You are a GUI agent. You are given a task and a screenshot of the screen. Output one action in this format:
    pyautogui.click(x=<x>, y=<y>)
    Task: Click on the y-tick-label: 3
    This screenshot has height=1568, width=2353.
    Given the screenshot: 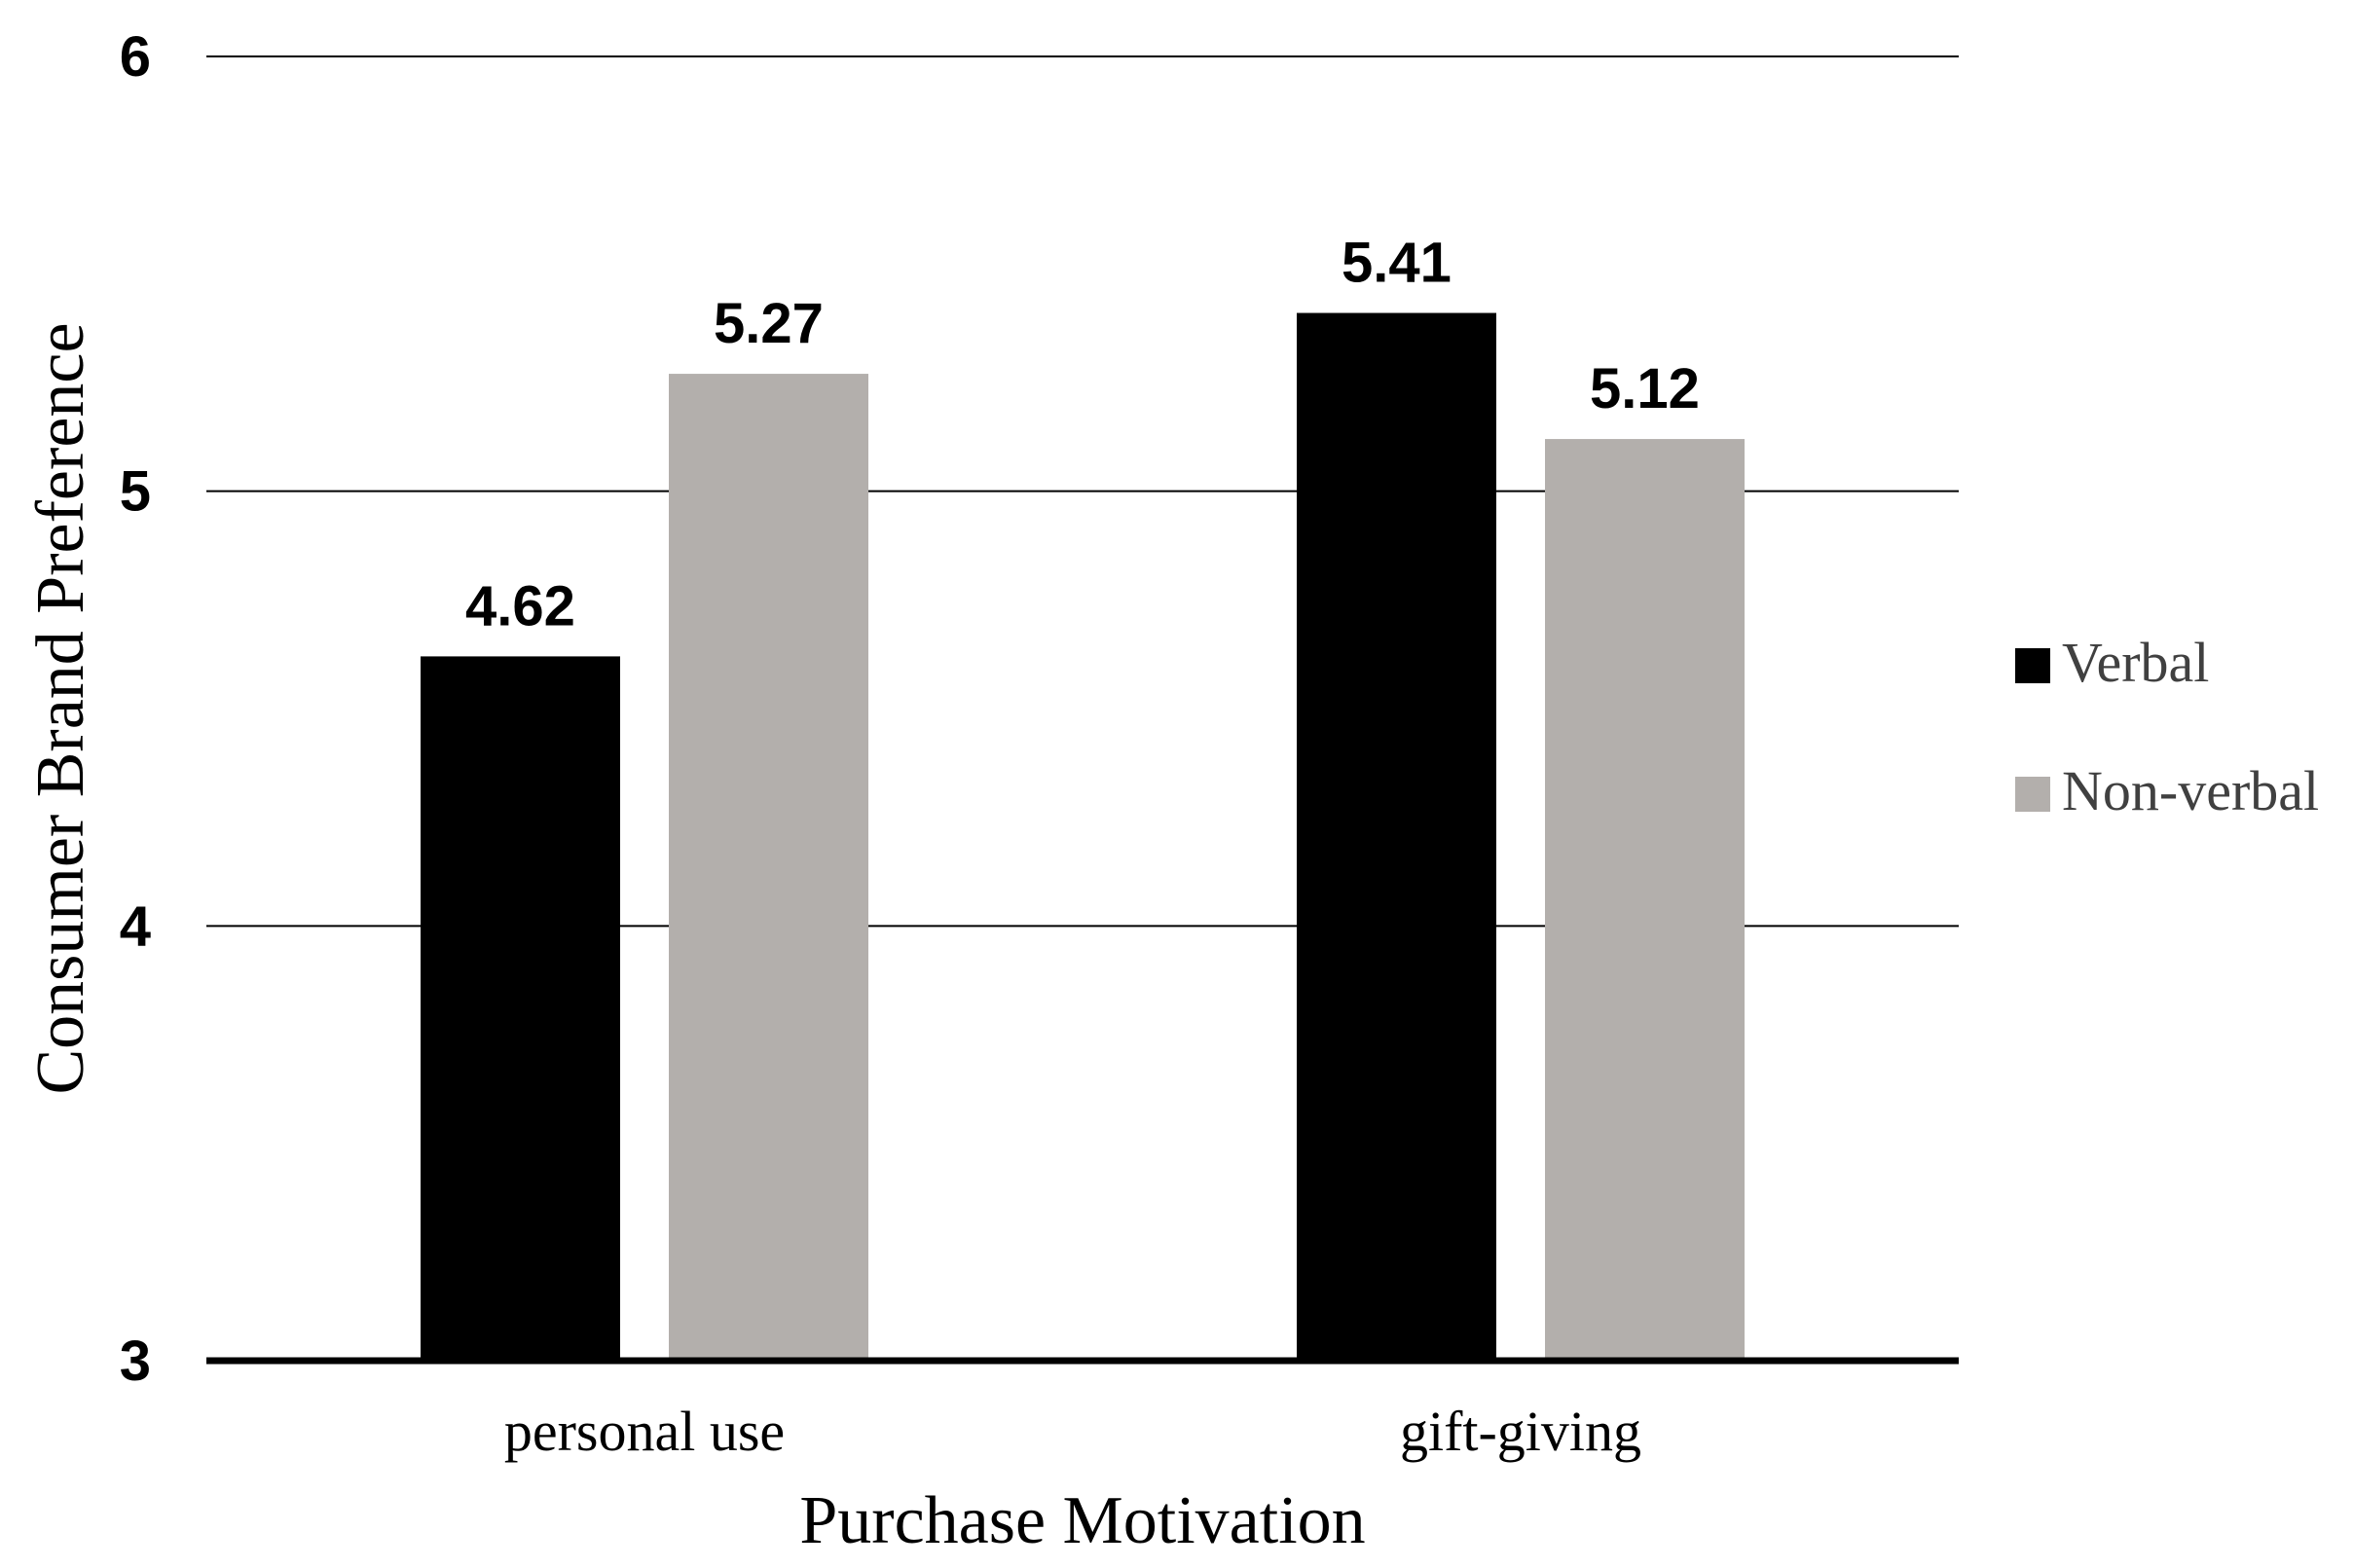 What is the action you would take?
    pyautogui.click(x=135, y=1361)
    